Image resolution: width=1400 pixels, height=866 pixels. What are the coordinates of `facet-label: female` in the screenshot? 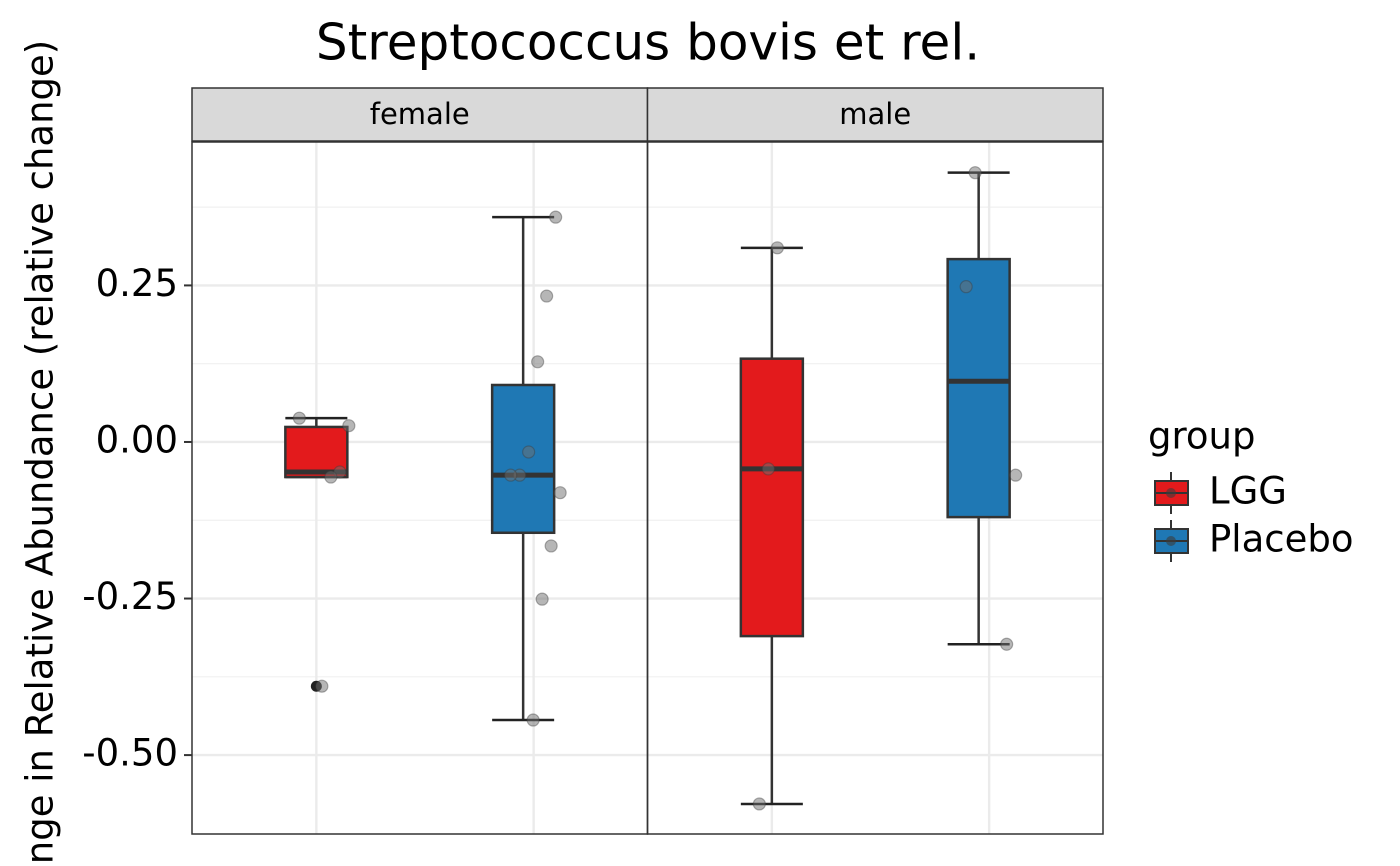 It's located at (420, 114).